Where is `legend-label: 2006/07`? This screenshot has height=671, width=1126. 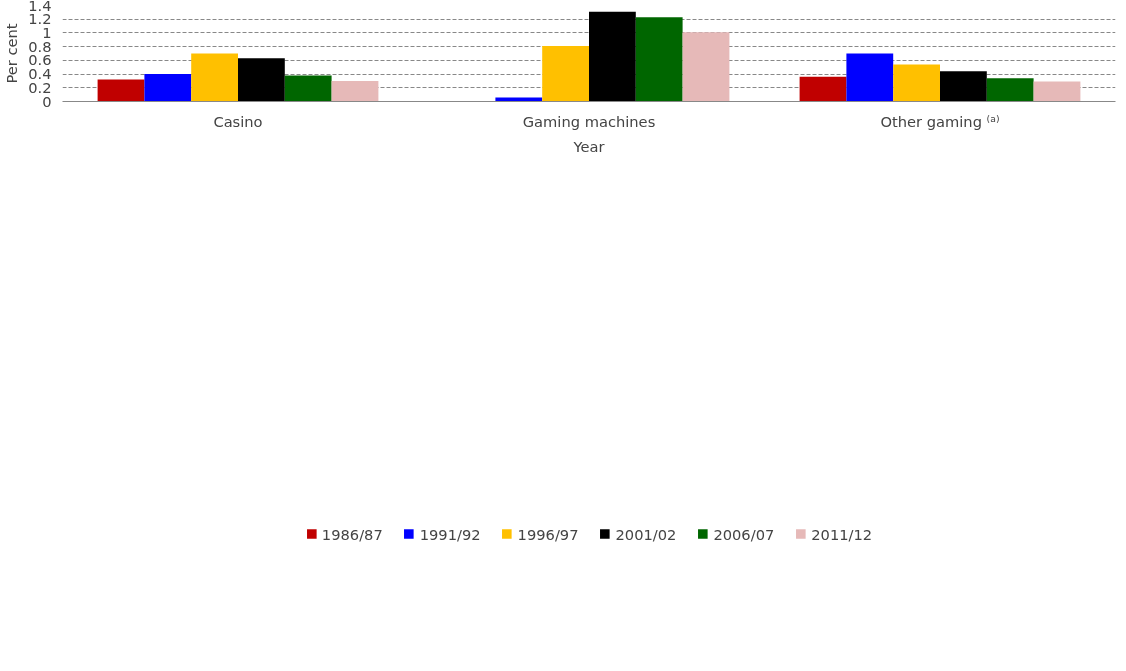
legend-label: 2006/07 is located at coordinates (744, 534).